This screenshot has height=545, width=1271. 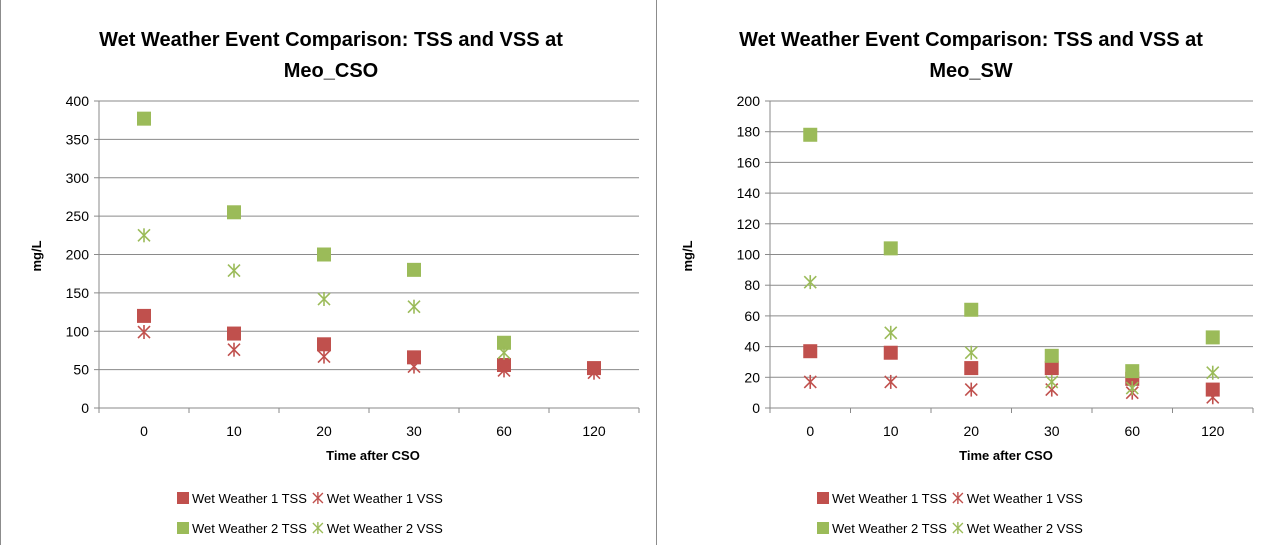 What do you see at coordinates (1052, 431) in the screenshot?
I see `x-tick-label: 30` at bounding box center [1052, 431].